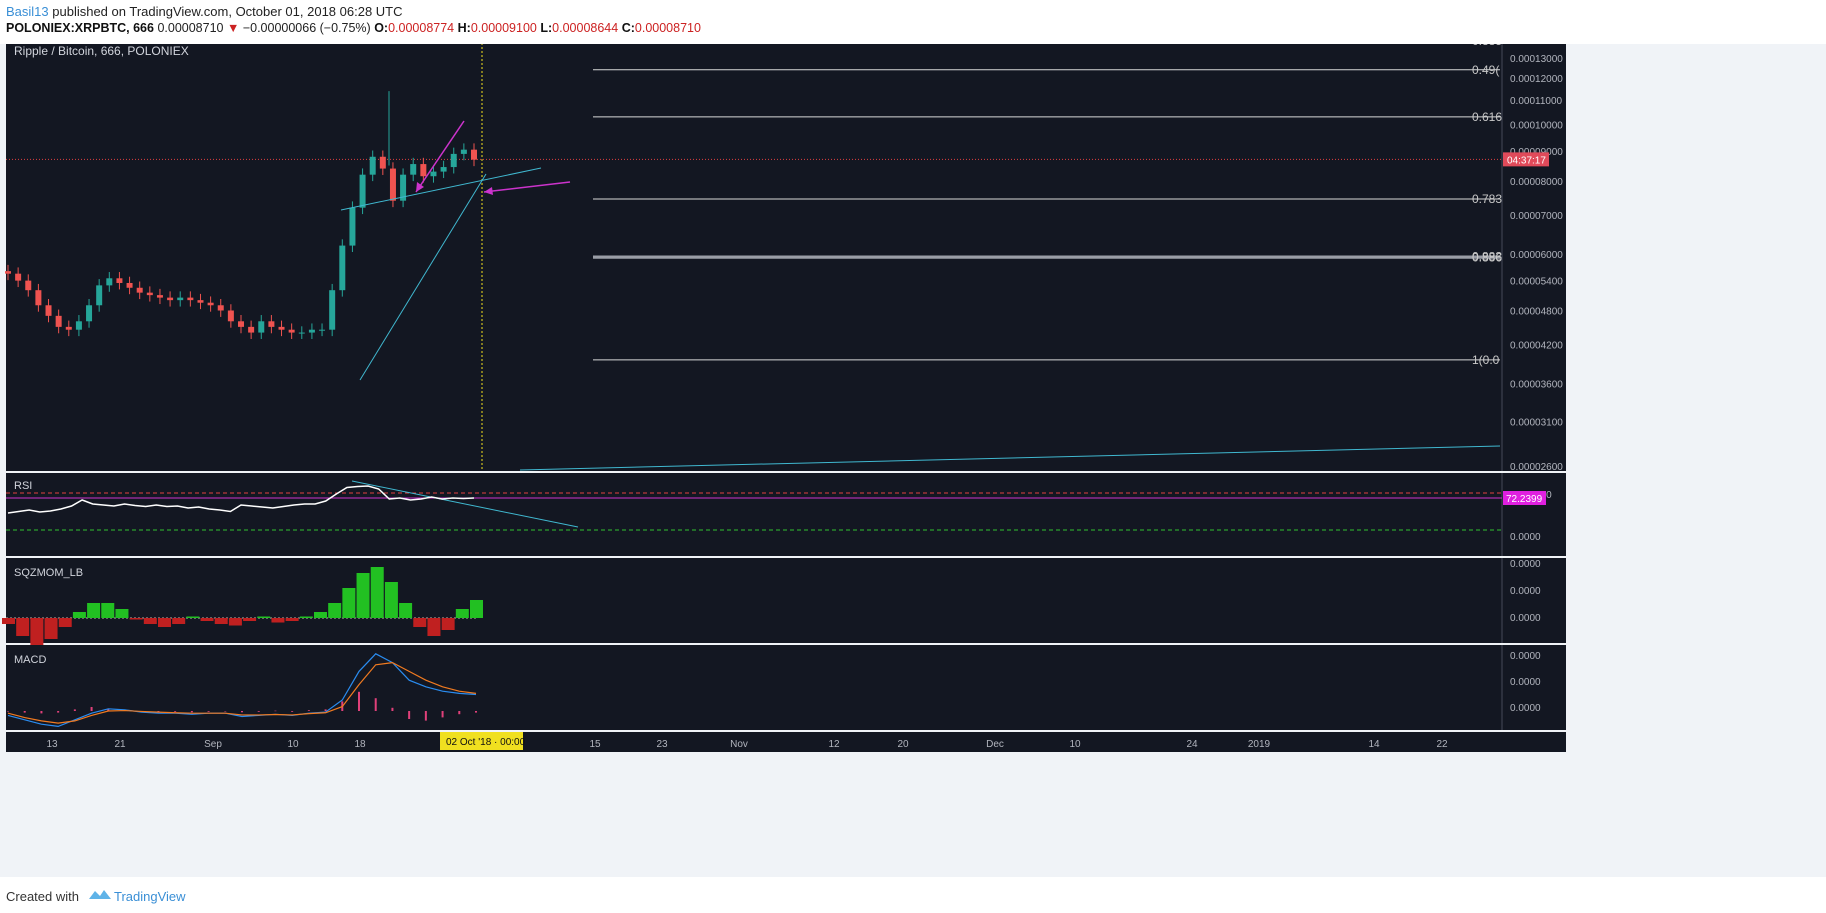 Image resolution: width=1826 pixels, height=913 pixels. I want to click on price-tick-label: 0.00014000, so click(1536, 45).